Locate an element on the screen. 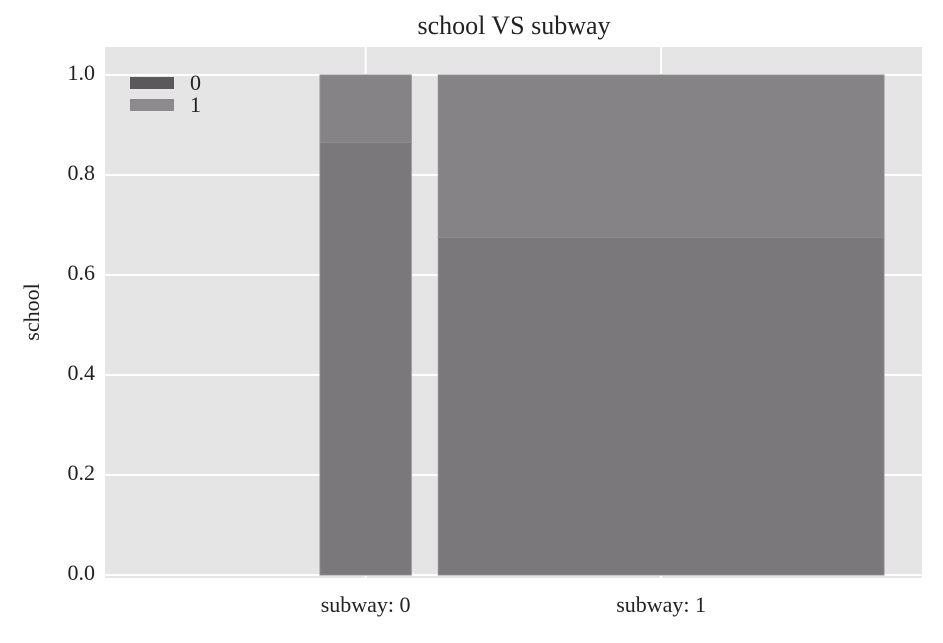 Image resolution: width=943 pixels, height=643 pixels. x-tick-label: subway: 1 is located at coordinates (661, 604).